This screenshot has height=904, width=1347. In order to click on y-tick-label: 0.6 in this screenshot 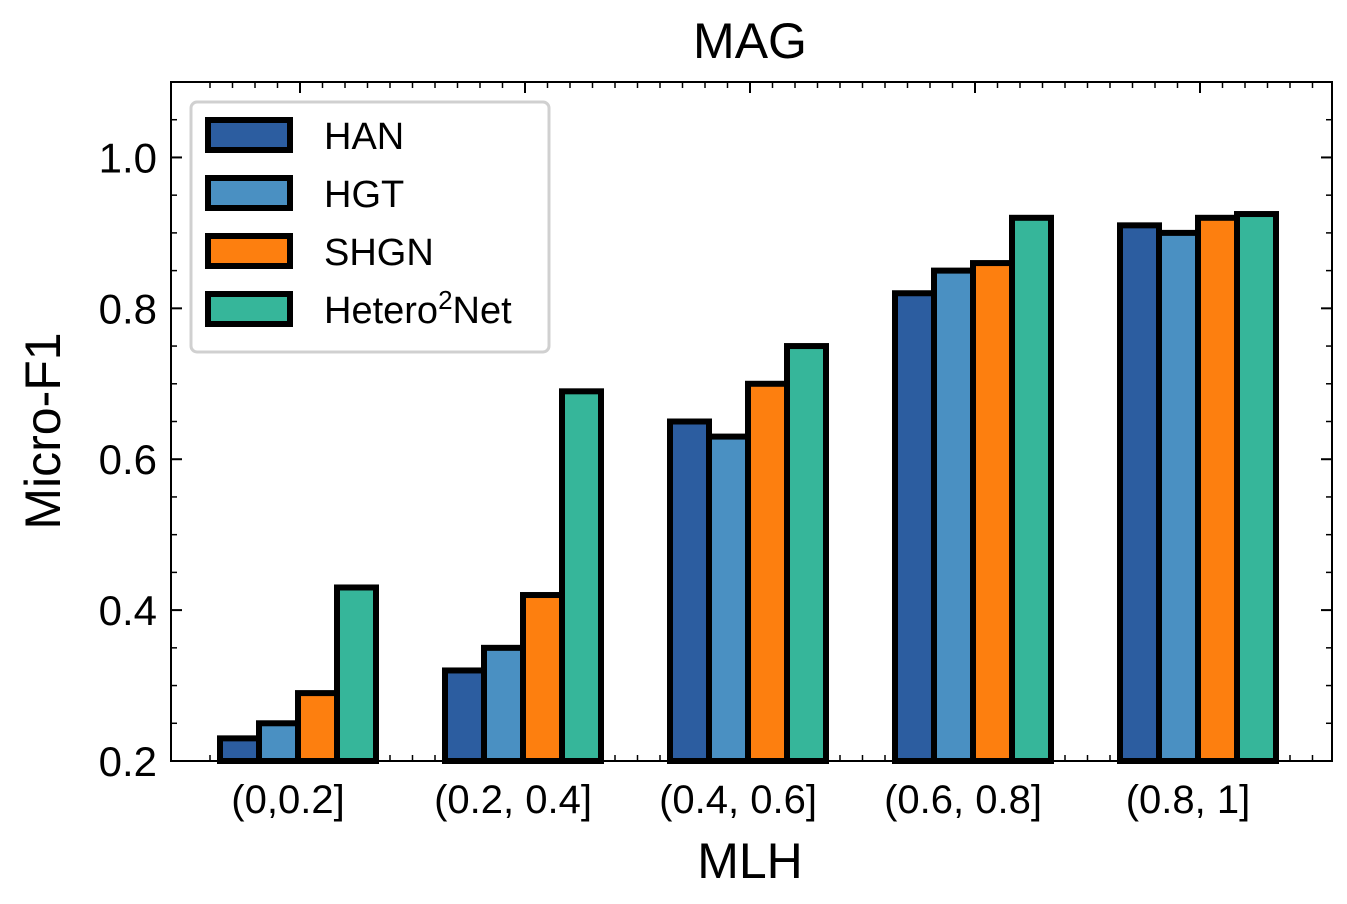, I will do `click(128, 459)`.